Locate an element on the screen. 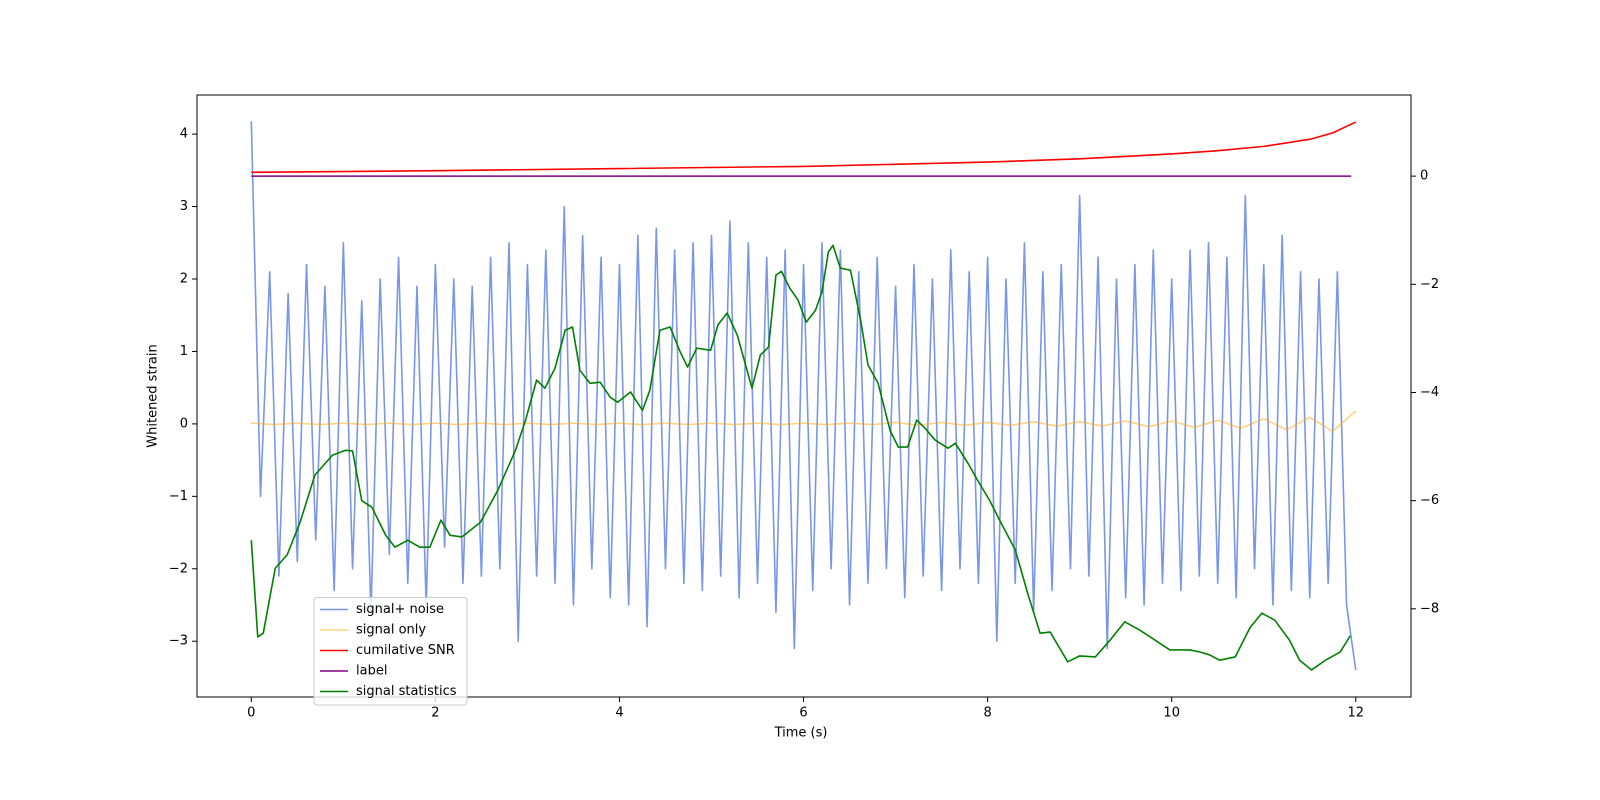 The height and width of the screenshot is (800, 1600). y-tick-label: 2 is located at coordinates (184, 279).